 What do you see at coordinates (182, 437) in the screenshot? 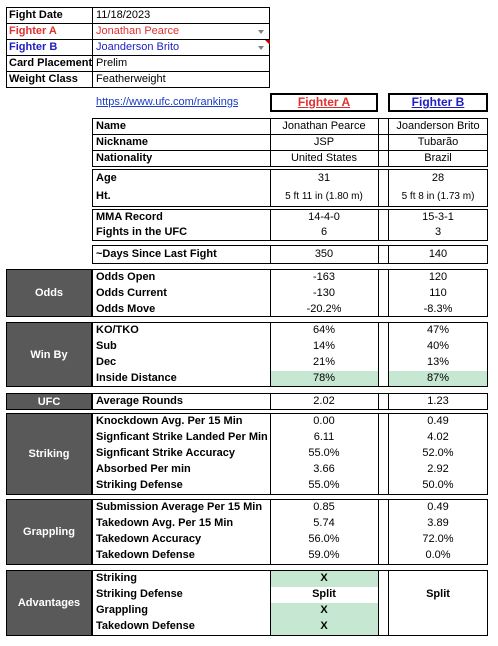
I see `strikes-landed-label: Signficant Strike Landed Per Min` at bounding box center [182, 437].